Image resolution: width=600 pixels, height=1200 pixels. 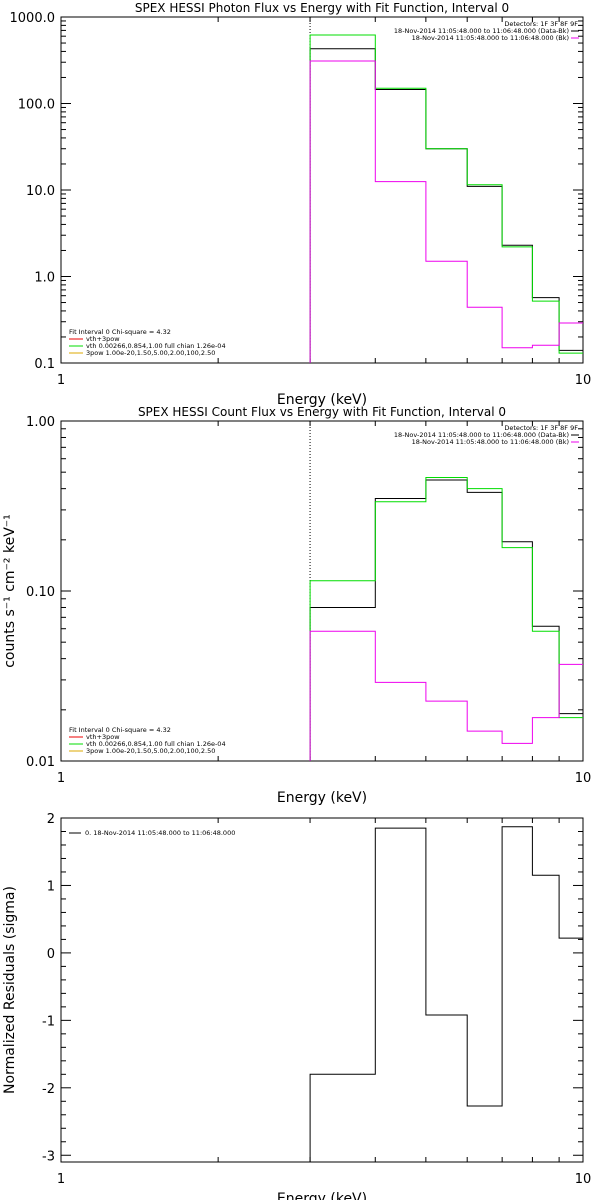 I want to click on y-tick-label: 2, so click(x=51, y=819).